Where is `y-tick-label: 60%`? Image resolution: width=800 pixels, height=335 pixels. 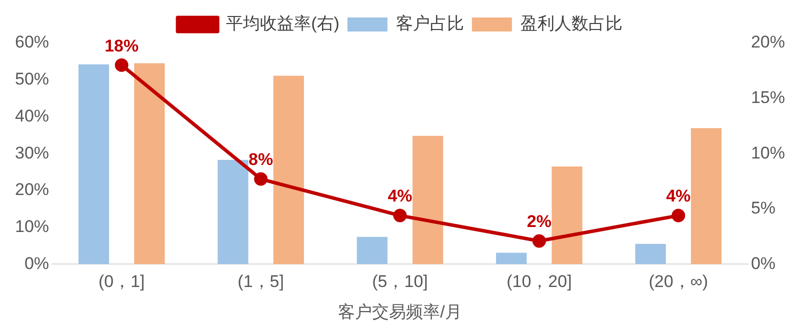 y-tick-label: 60% is located at coordinates (32, 42).